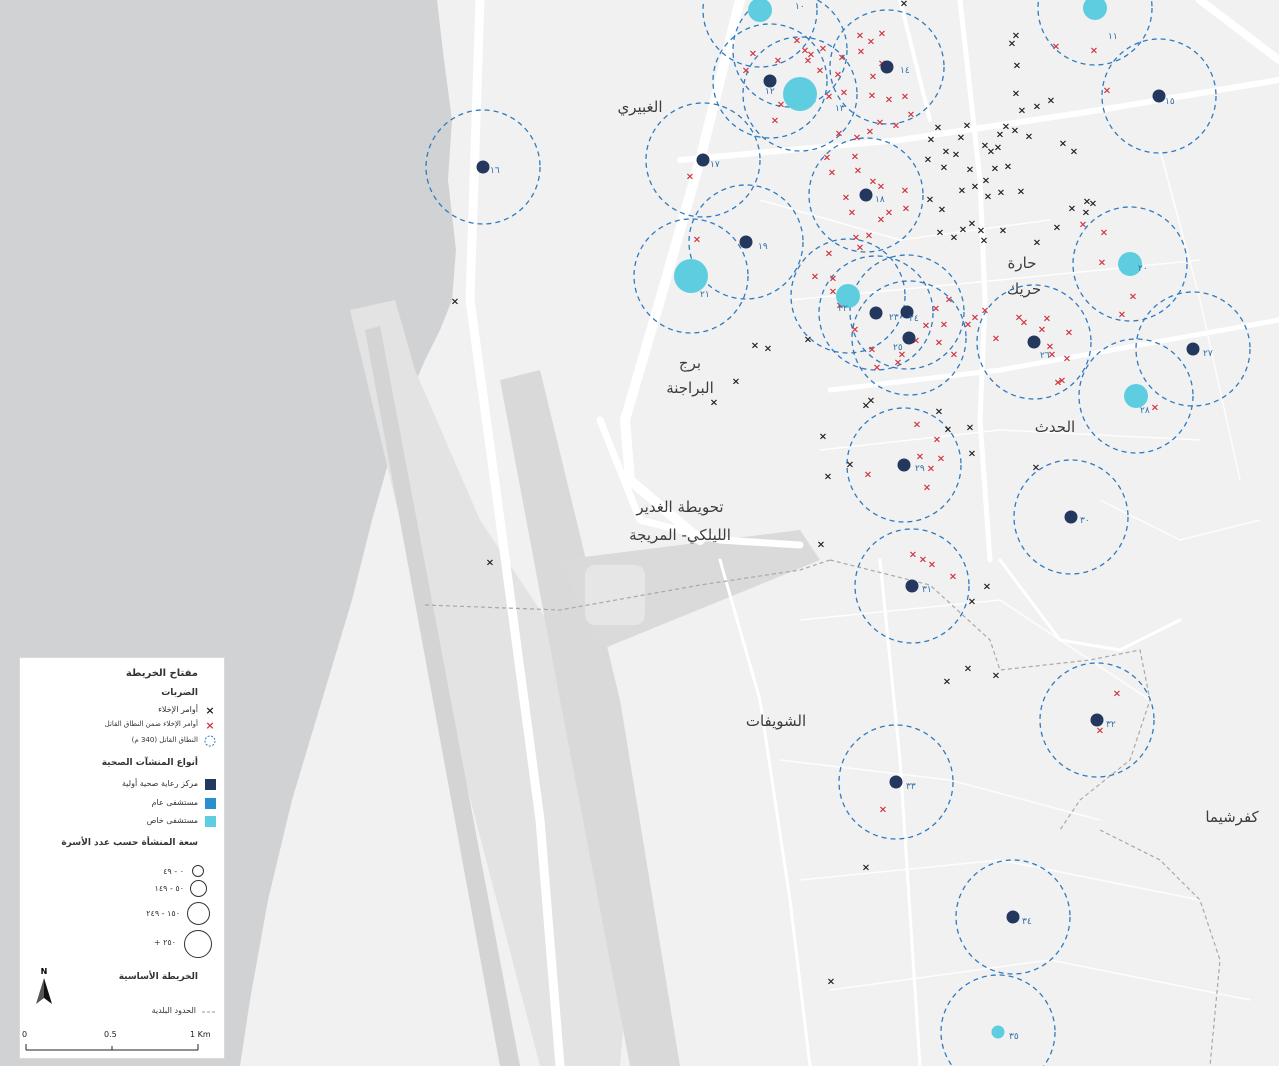  I want to click on facility-number-label: ١٤, so click(905, 71).